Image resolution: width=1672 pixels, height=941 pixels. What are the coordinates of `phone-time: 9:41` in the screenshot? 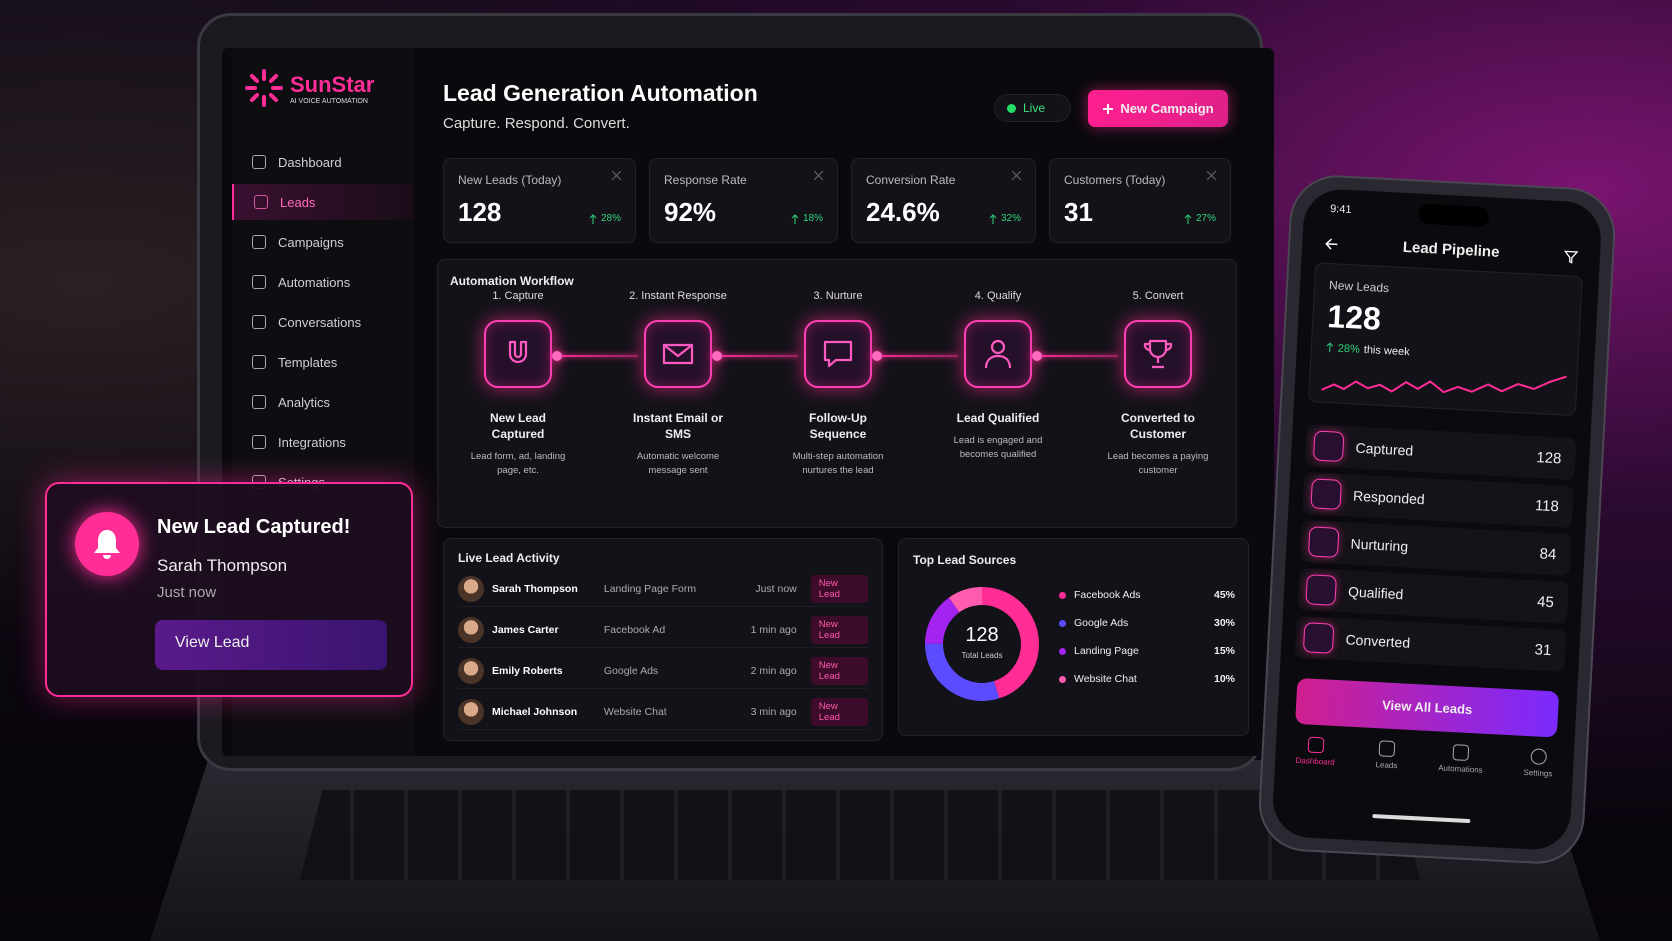 It's located at (1340, 209).